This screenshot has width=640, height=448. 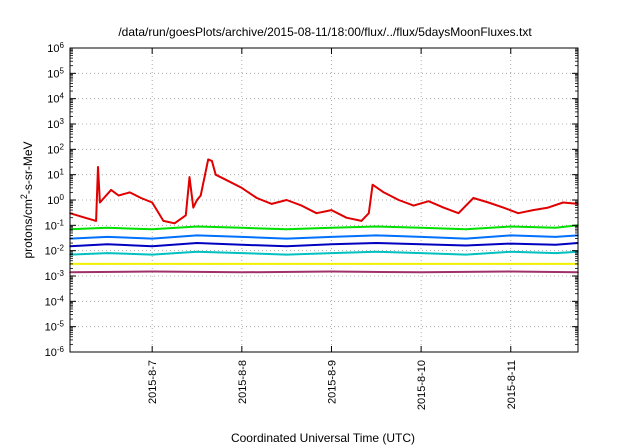 I want to click on y-tick-label: 10³, so click(x=55, y=124).